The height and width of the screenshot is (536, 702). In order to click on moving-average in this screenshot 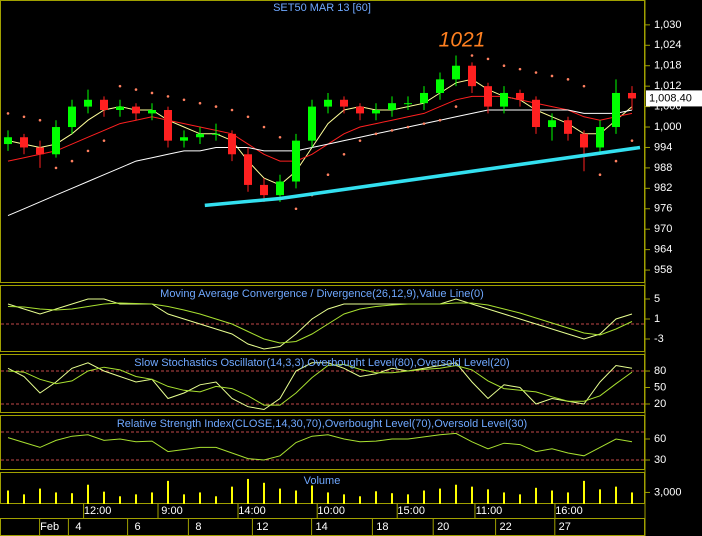, I will do `click(320, 128)`.